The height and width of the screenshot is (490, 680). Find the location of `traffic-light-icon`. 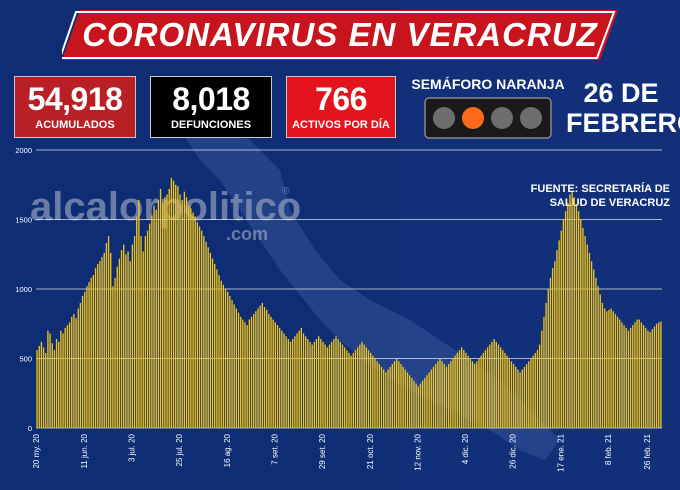

traffic-light-icon is located at coordinates (488, 118).